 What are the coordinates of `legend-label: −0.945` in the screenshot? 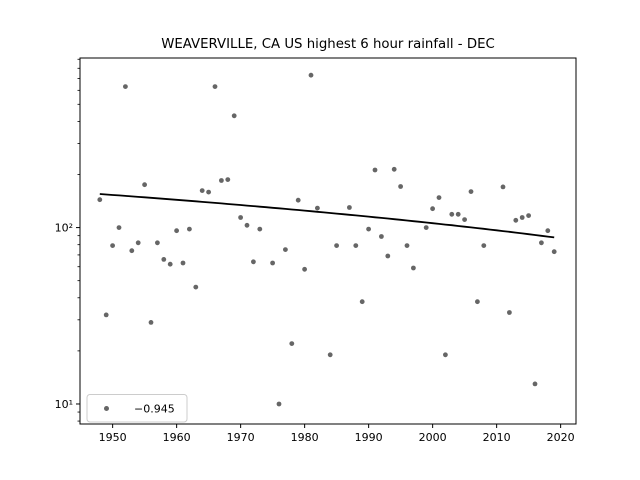 It's located at (154, 409).